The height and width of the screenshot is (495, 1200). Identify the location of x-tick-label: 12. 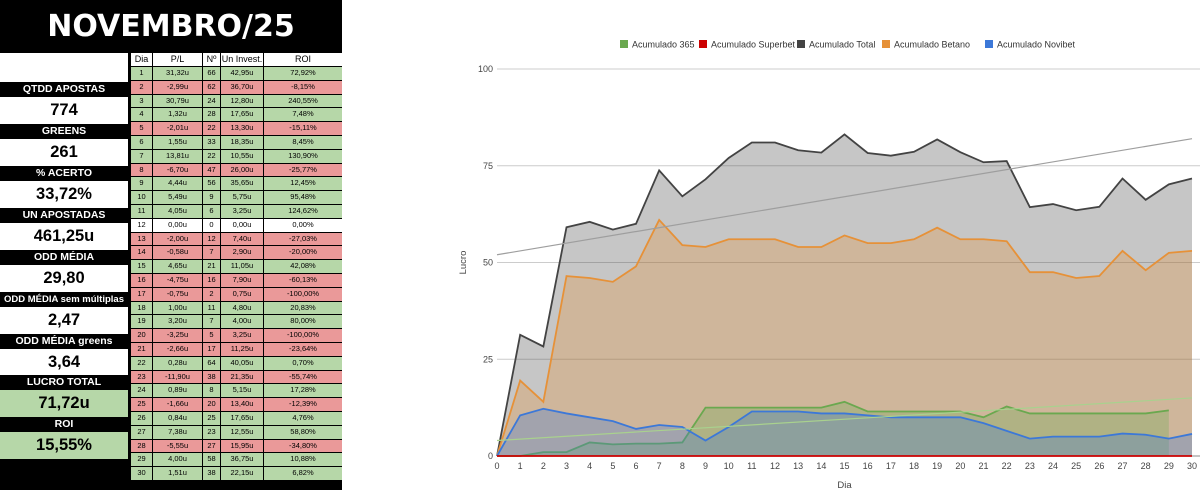
(775, 466).